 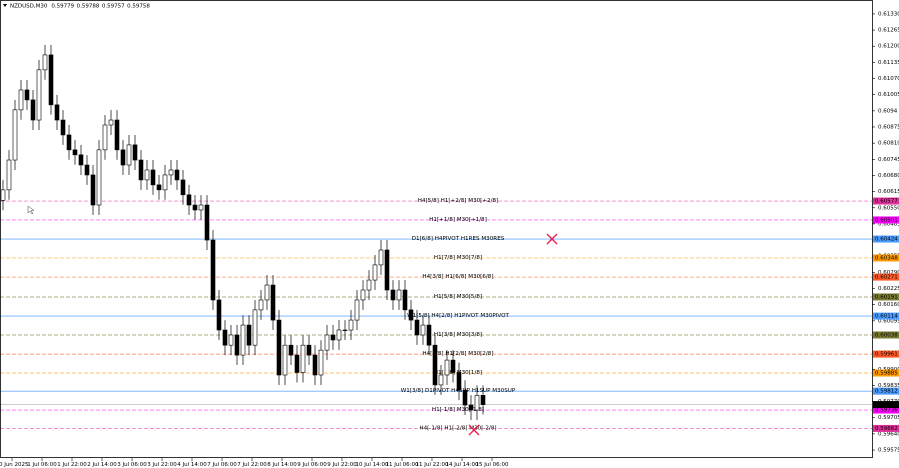 I want to click on x-tick-label: 1 Jul 22:00, so click(x=72, y=465).